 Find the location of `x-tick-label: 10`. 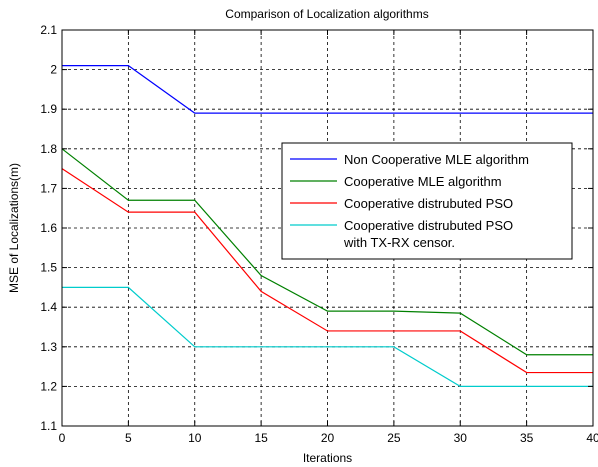

x-tick-label: 10 is located at coordinates (195, 438).